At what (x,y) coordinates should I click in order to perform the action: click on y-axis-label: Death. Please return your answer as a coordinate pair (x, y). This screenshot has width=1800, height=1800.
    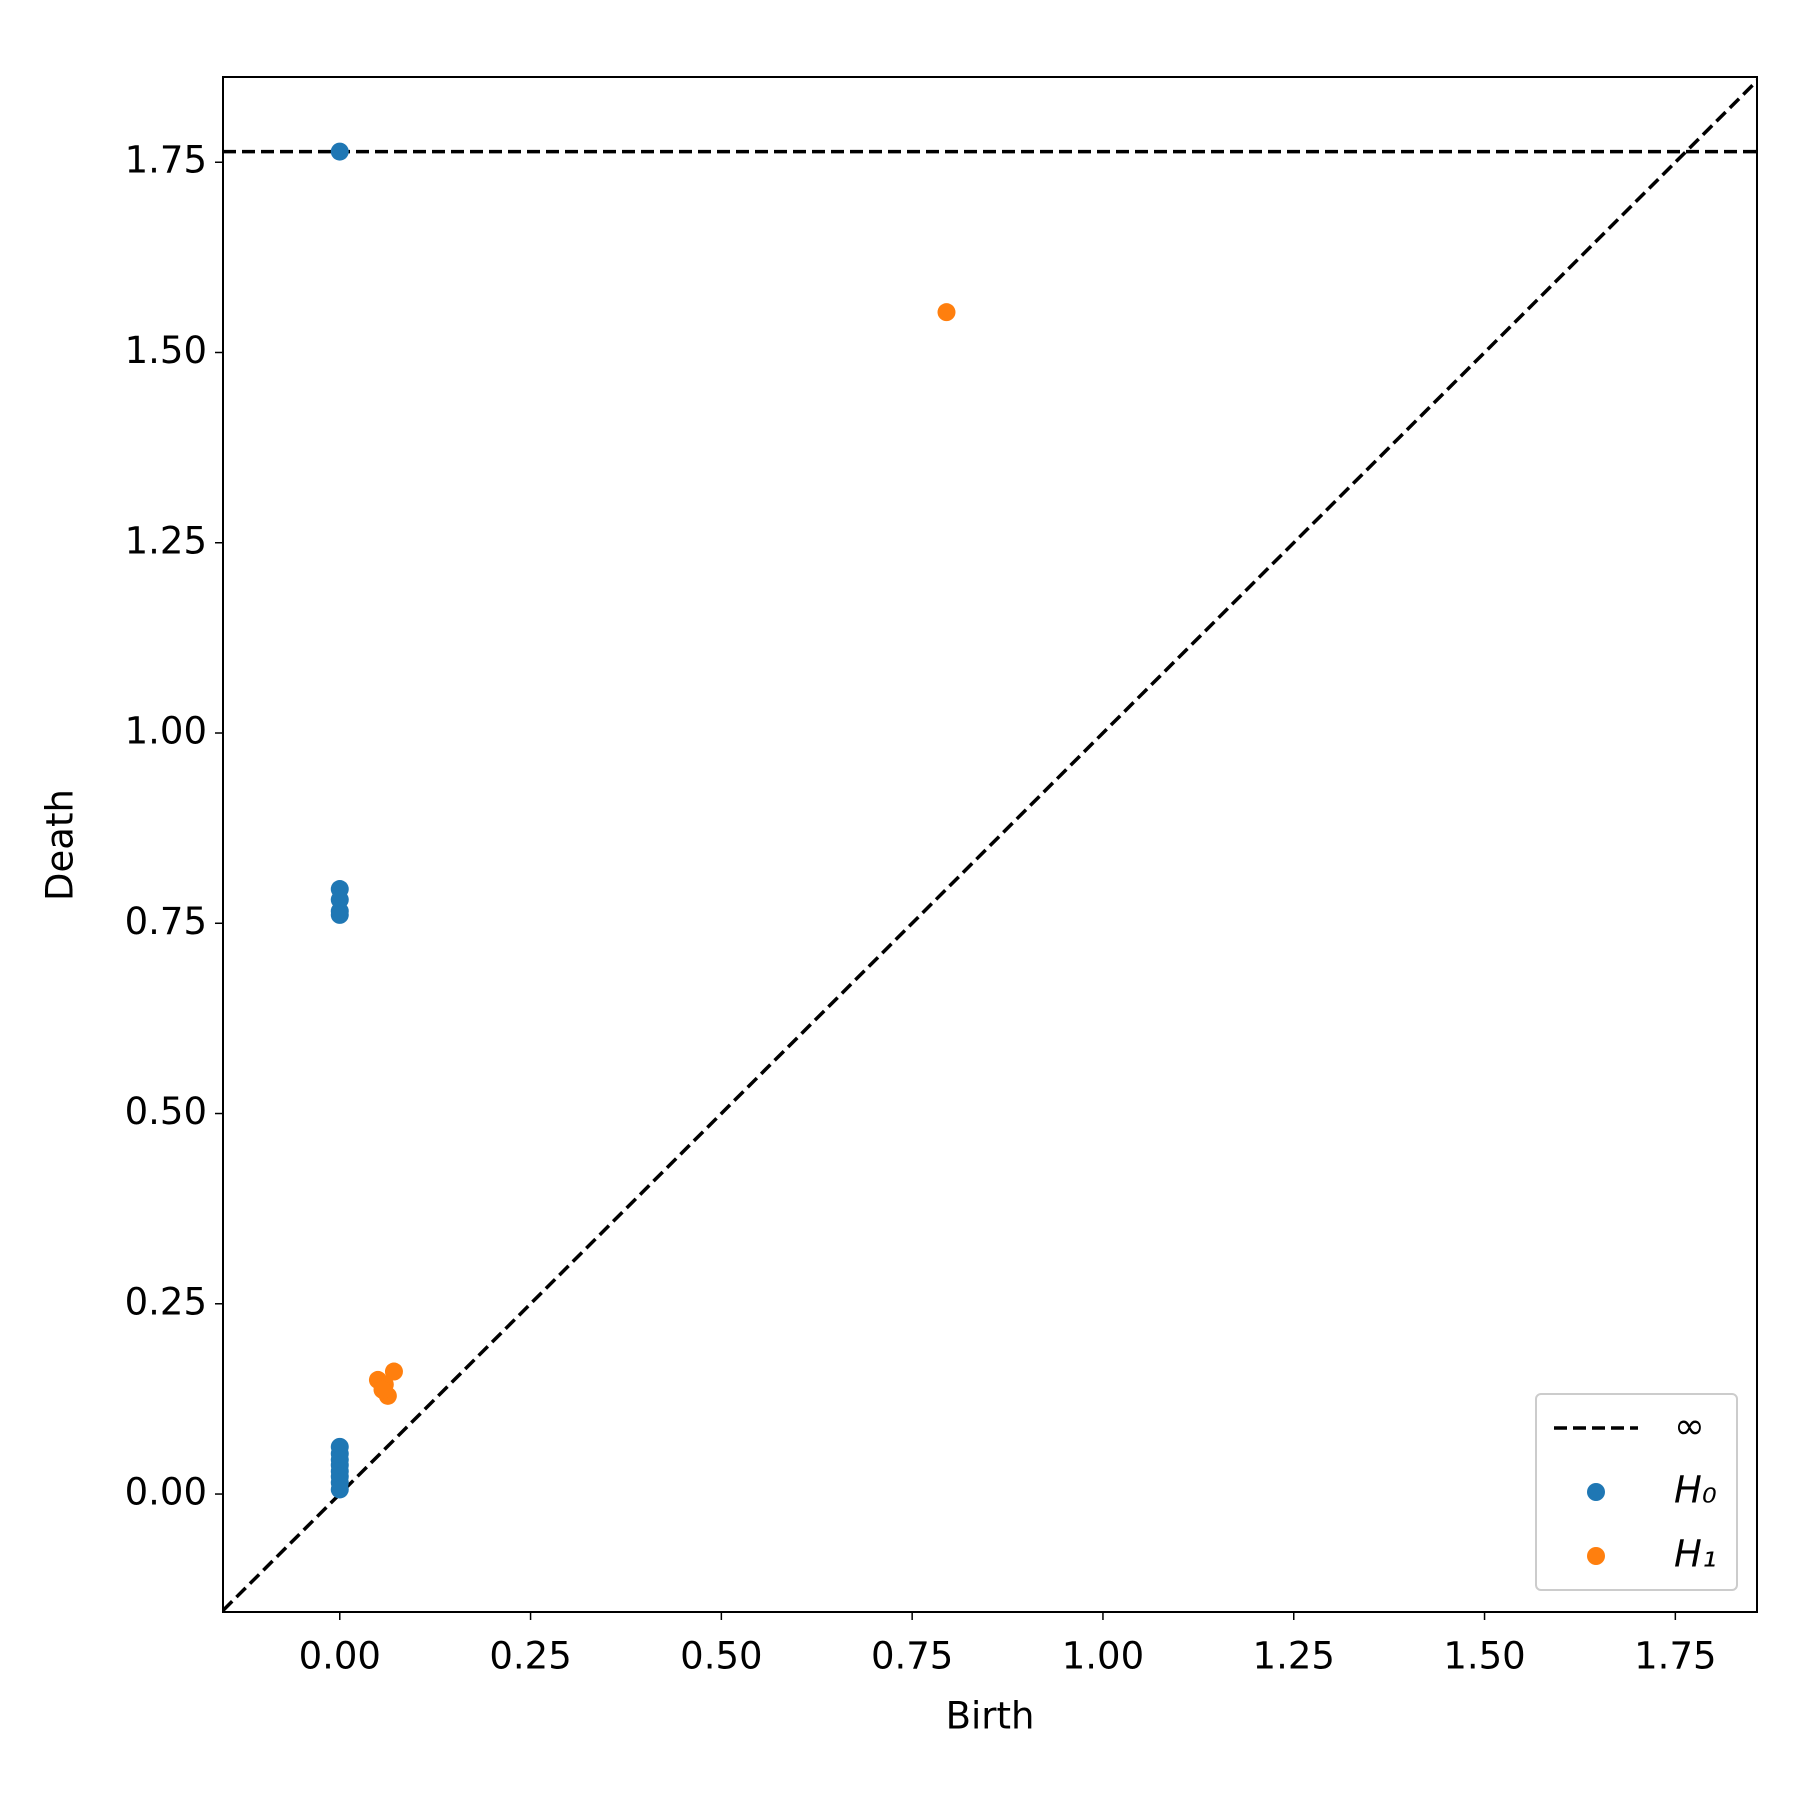
    Looking at the image, I should click on (60, 845).